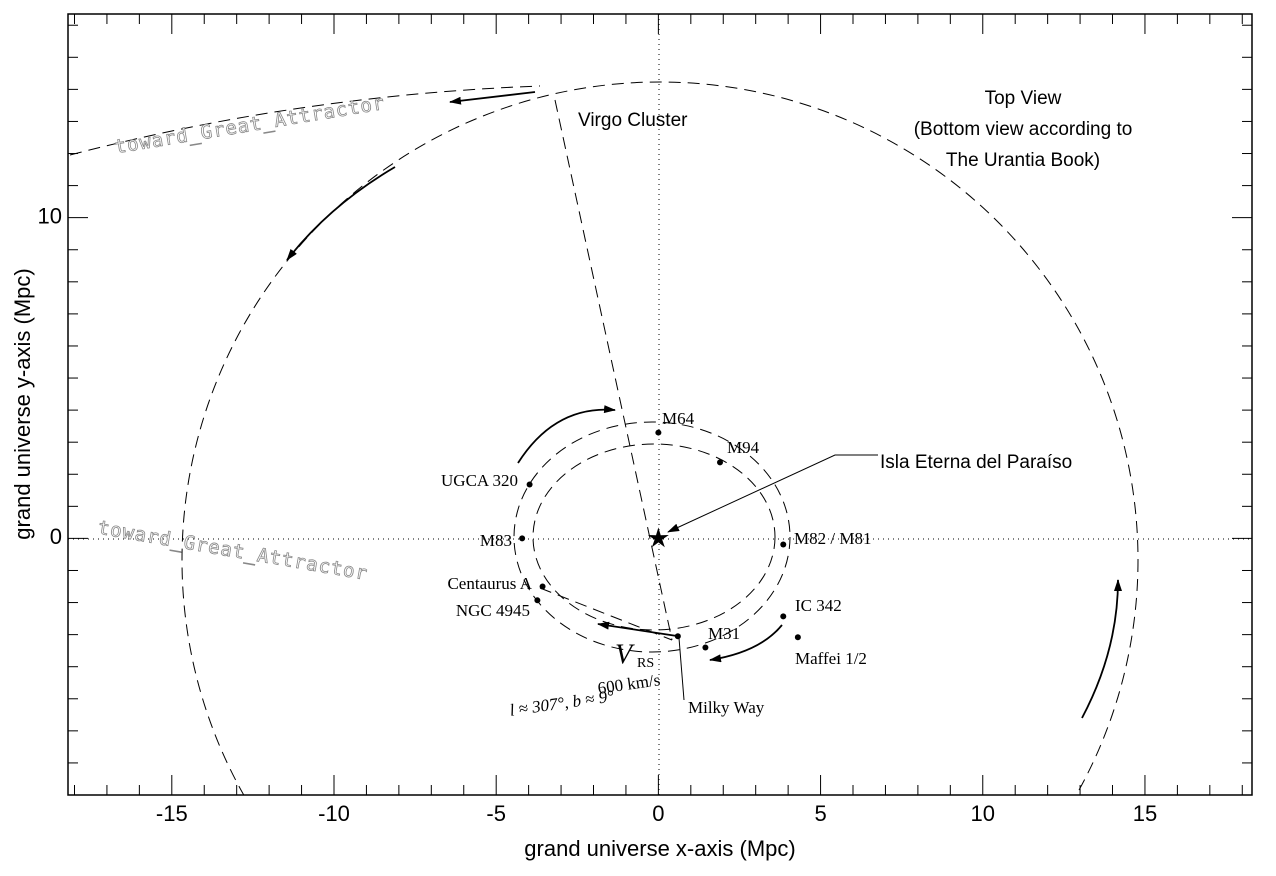 This screenshot has height=876, width=1276. I want to click on annotation: RS, so click(645, 663).